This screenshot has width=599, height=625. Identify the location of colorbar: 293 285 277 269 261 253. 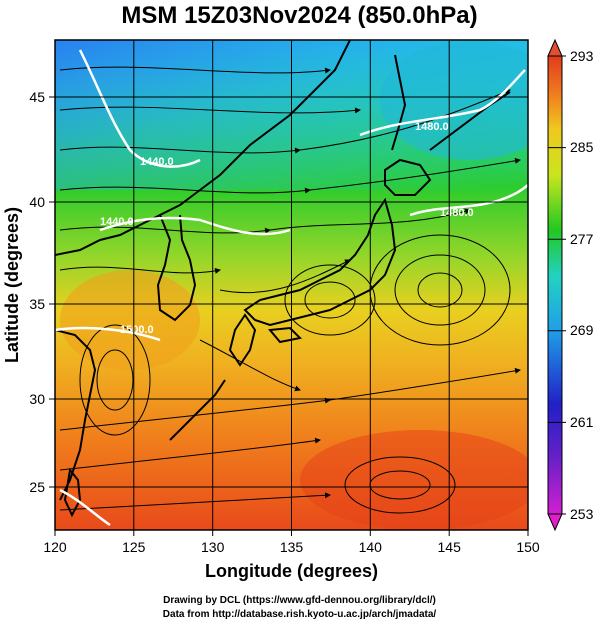
(570, 285).